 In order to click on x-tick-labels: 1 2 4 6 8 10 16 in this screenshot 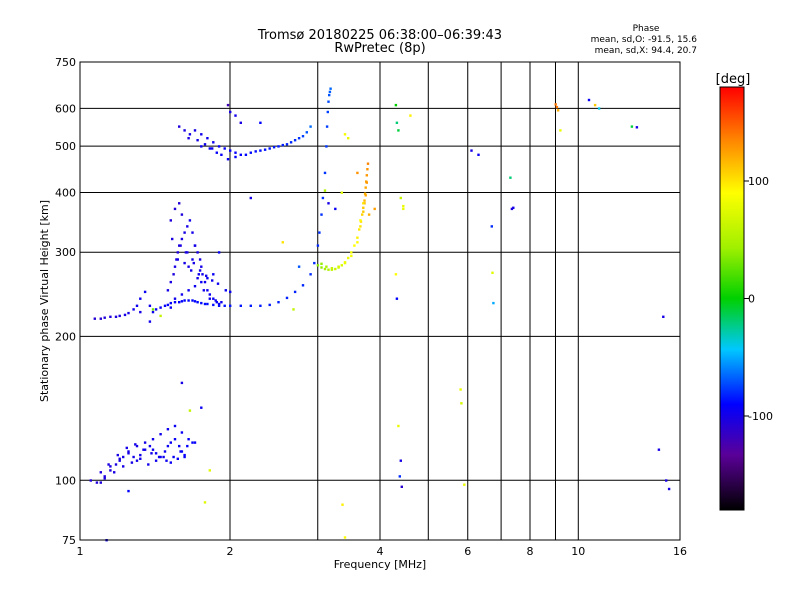, I will do `click(382, 551)`.